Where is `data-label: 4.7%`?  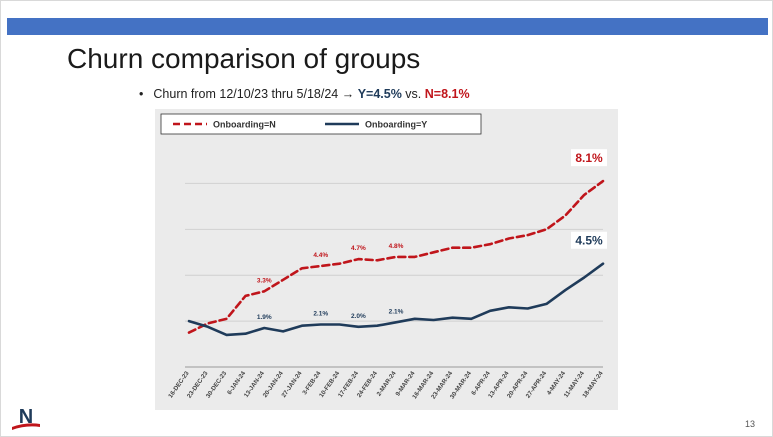 data-label: 4.7% is located at coordinates (358, 248).